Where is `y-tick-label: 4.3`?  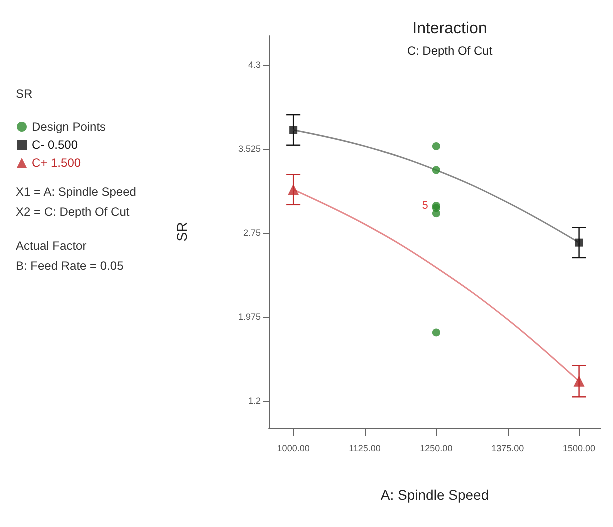 y-tick-label: 4.3 is located at coordinates (254, 65).